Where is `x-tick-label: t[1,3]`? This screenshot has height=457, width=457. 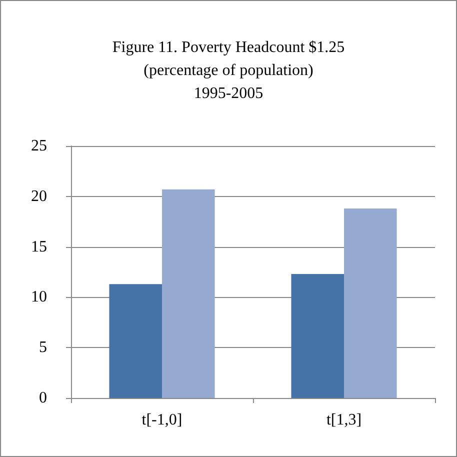
x-tick-label: t[1,3] is located at coordinates (344, 420).